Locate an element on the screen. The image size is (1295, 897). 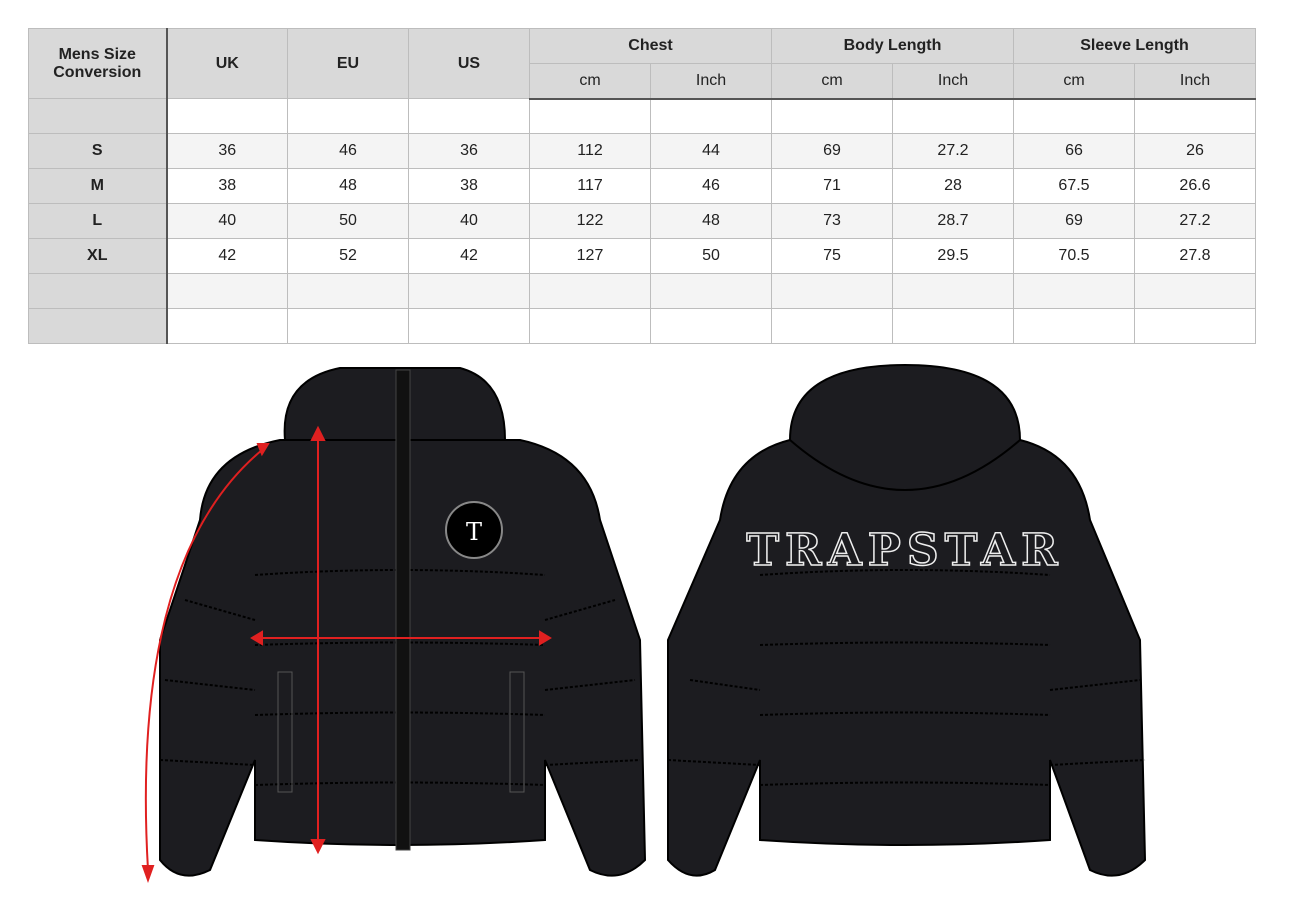
table-cell: 73 is located at coordinates (832, 221).